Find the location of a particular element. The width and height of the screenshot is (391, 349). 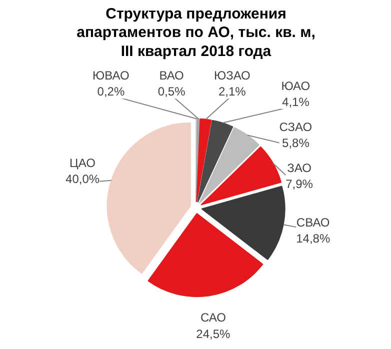

chart-title: Структура предложения апартаментов по АО, тыс. кв. м, III квартал 2018 года is located at coordinates (196, 32).